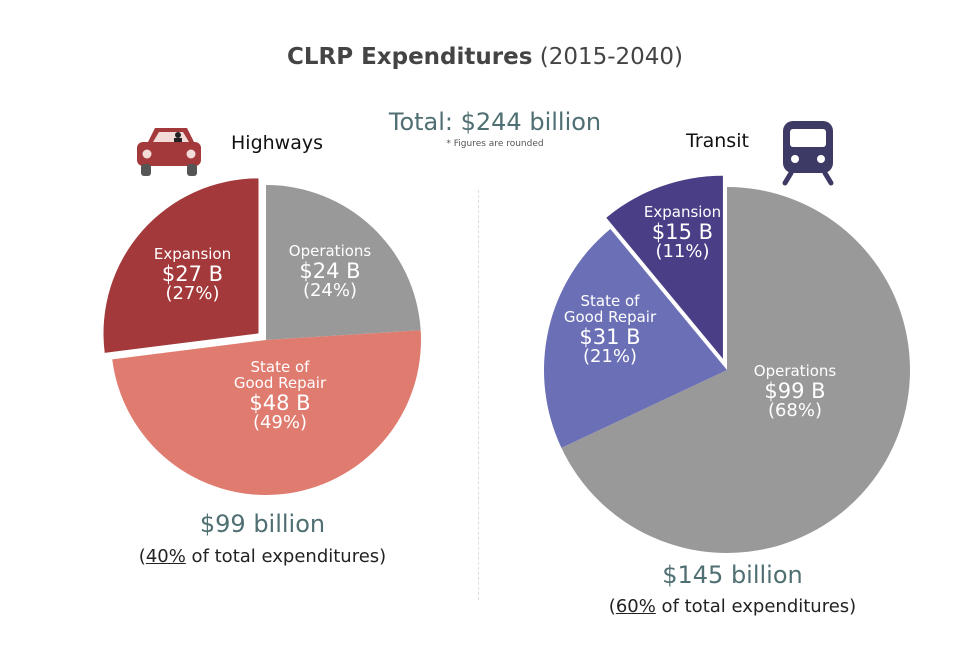 The width and height of the screenshot is (958, 653). I want to click on car-icon, so click(169, 152).